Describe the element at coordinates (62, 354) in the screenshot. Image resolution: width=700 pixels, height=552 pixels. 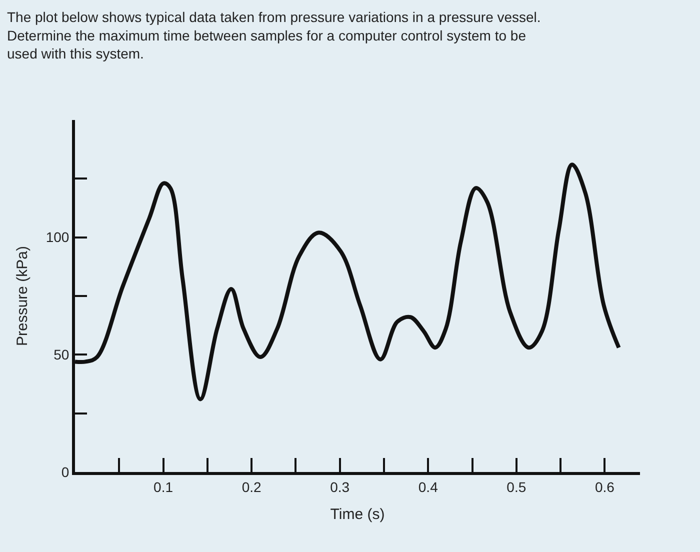
I see `y-tick-label: 50` at that location.